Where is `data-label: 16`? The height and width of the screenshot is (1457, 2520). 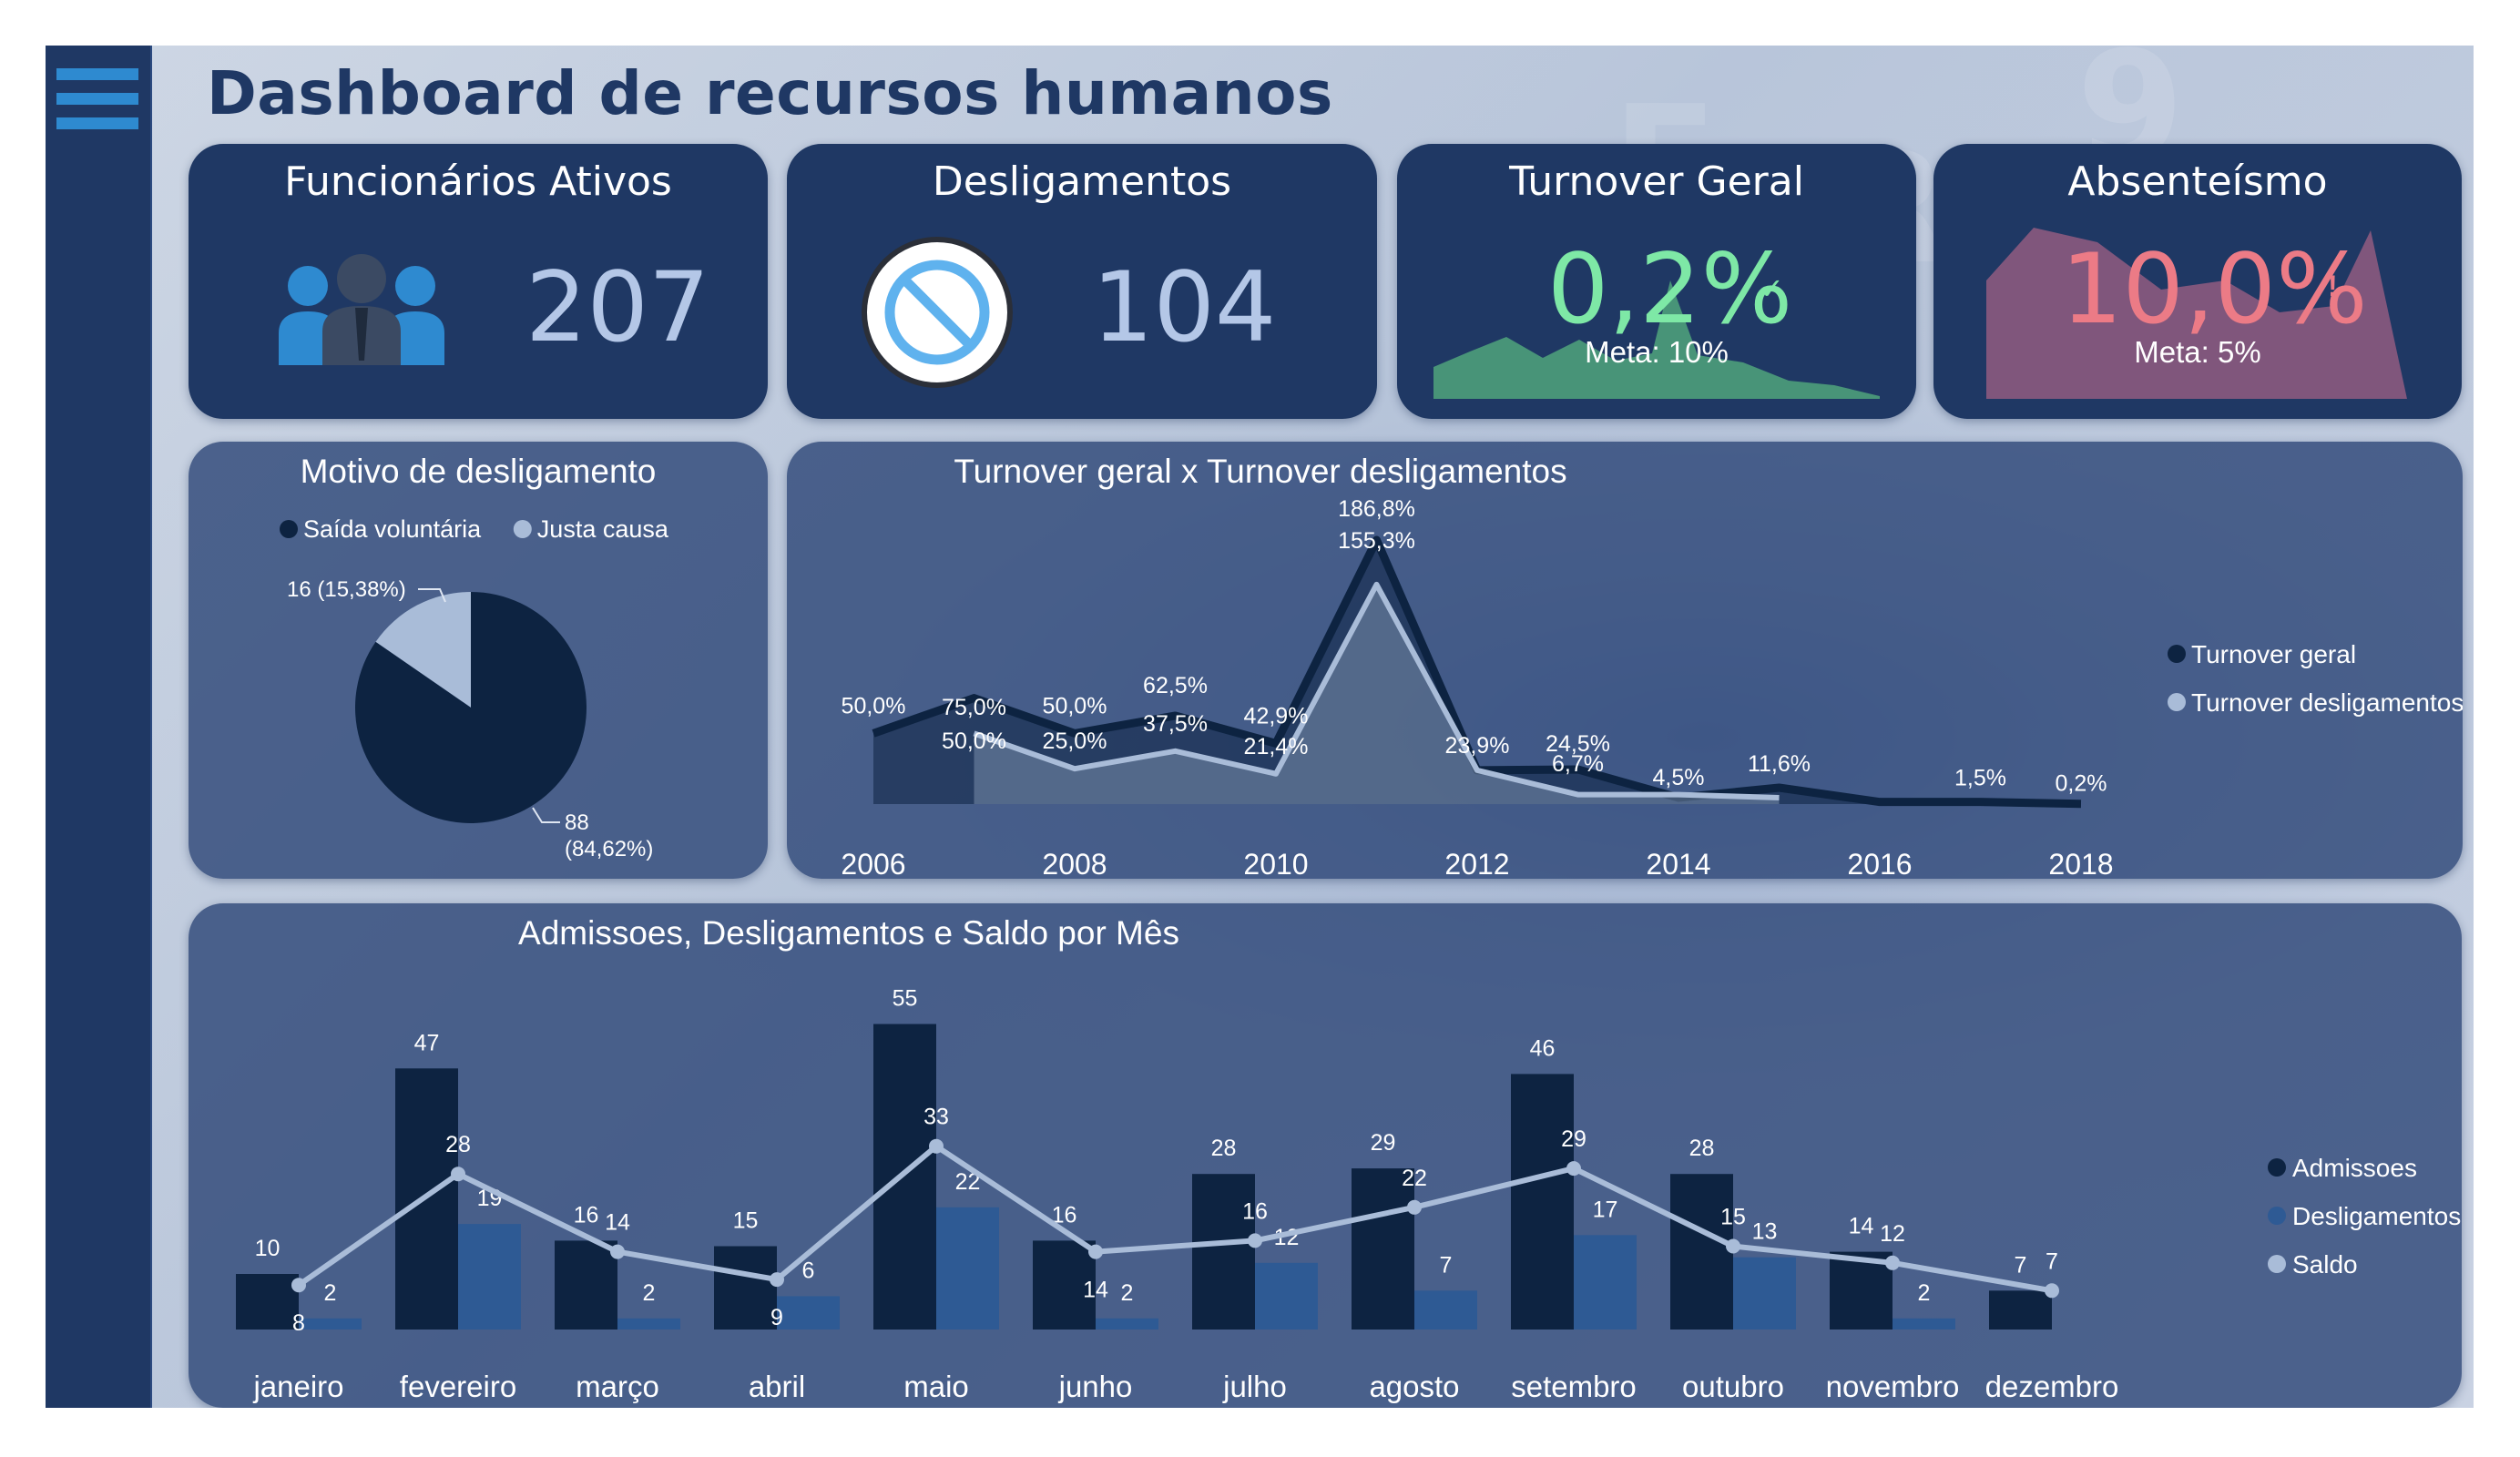
data-label: 16 is located at coordinates (1255, 1211).